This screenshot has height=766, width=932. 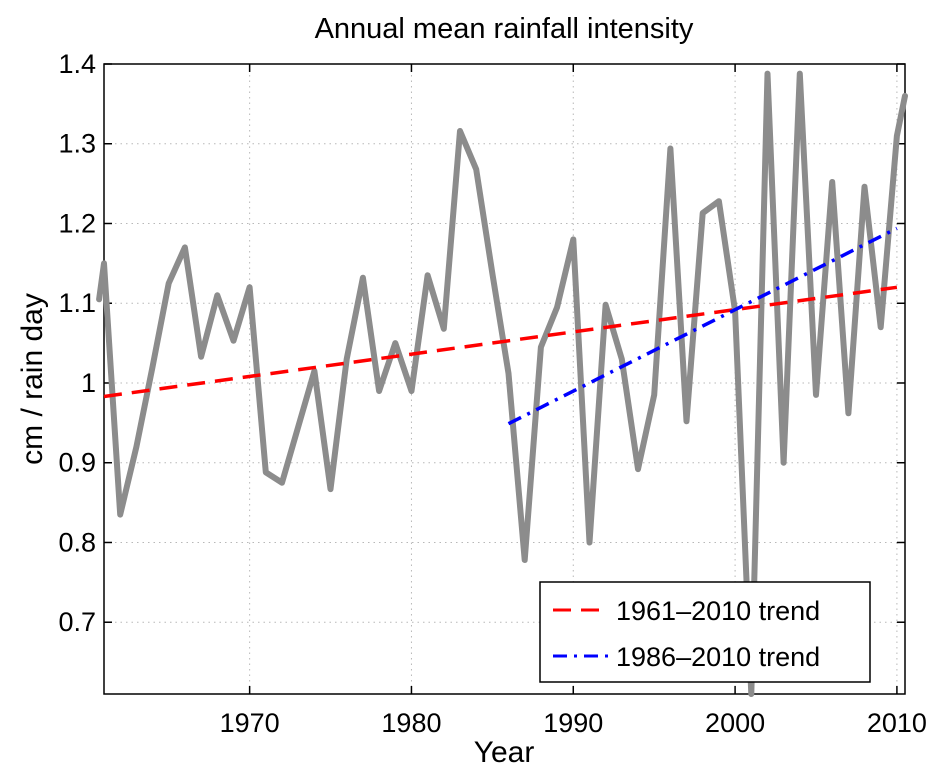 What do you see at coordinates (718, 657) in the screenshot?
I see `legend-label-1986-2010: 1986–2010 trend` at bounding box center [718, 657].